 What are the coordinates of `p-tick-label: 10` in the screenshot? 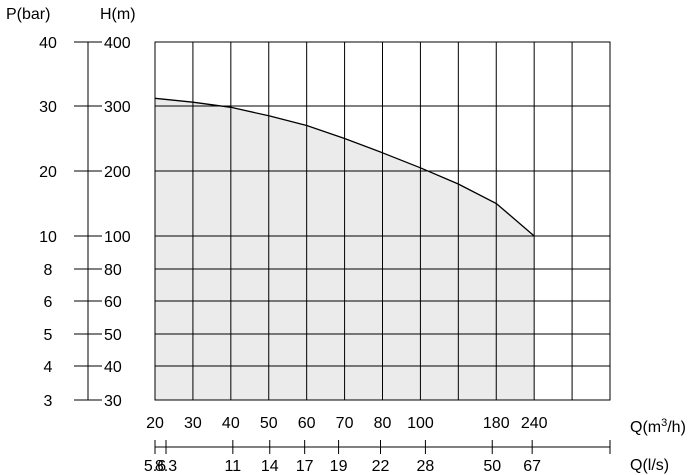 It's located at (48, 237).